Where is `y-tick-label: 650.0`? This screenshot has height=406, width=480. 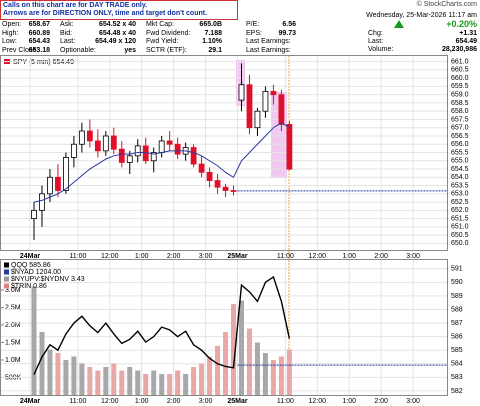 y-tick-label: 650.0 is located at coordinates (460, 243).